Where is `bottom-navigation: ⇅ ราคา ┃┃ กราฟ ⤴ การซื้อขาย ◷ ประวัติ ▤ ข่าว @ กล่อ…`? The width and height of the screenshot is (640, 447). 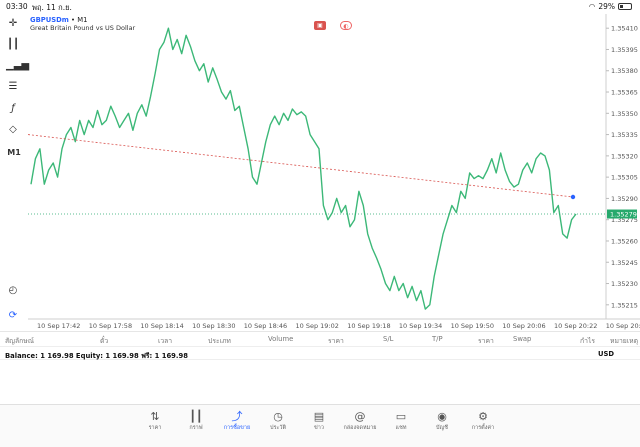 bottom-navigation: ⇅ ราคา ┃┃ กราฟ ⤴ การซื้อขาย ◷ ประวัติ ▤ ข่าว @ กล่อ… is located at coordinates (320, 425).